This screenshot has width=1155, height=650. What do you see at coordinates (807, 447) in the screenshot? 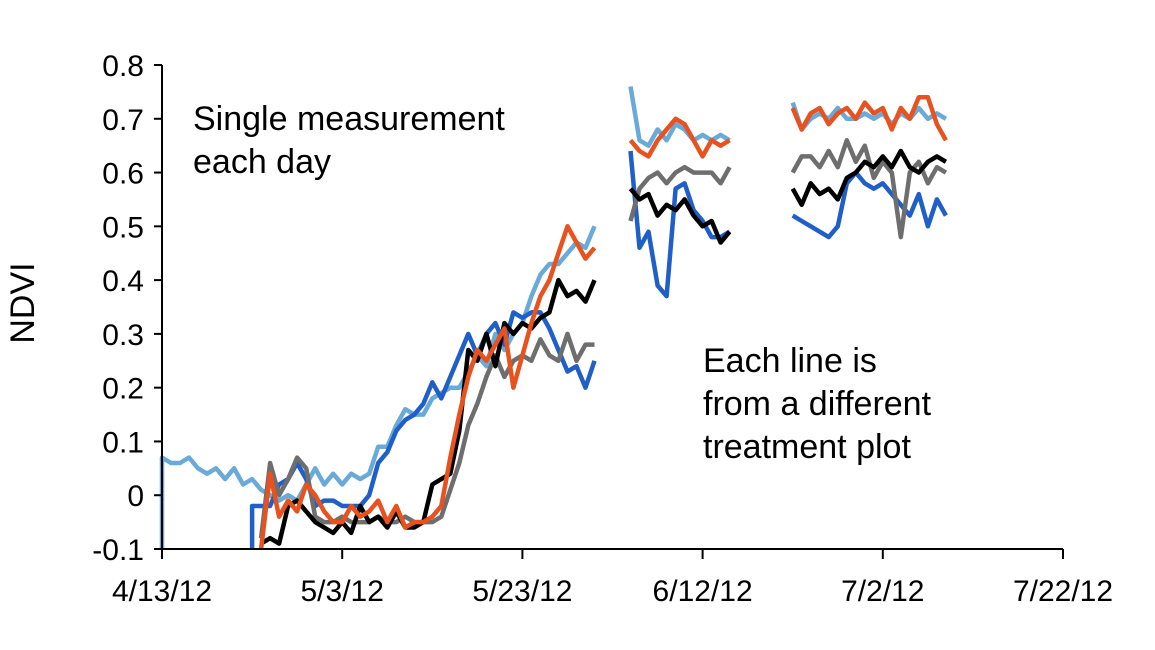
I see `annotation-2-line-3: treatment plot` at bounding box center [807, 447].